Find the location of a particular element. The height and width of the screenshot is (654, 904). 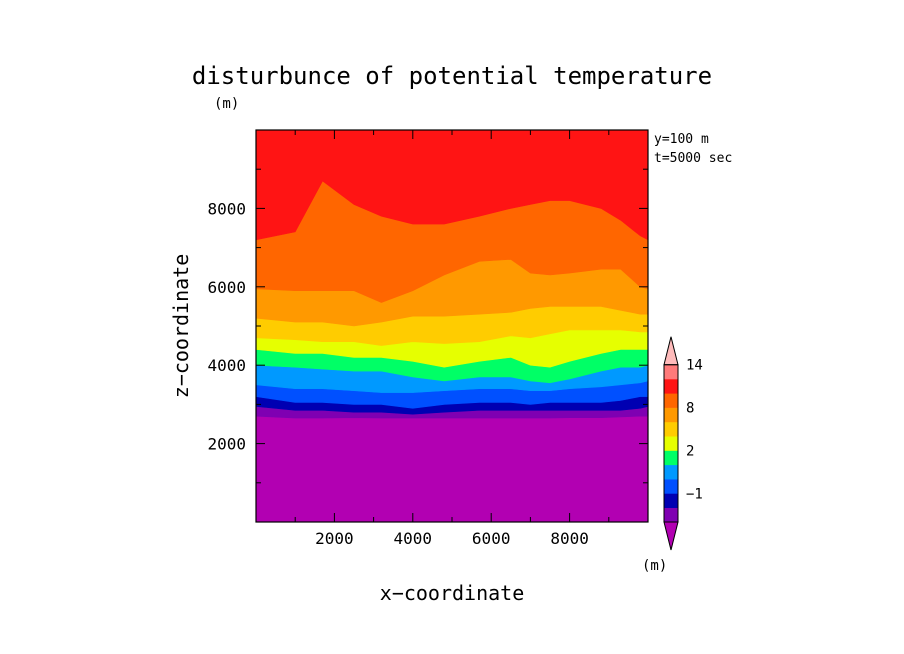

colorbar-labels: 14 8 2 −1 is located at coordinates (694, 430).